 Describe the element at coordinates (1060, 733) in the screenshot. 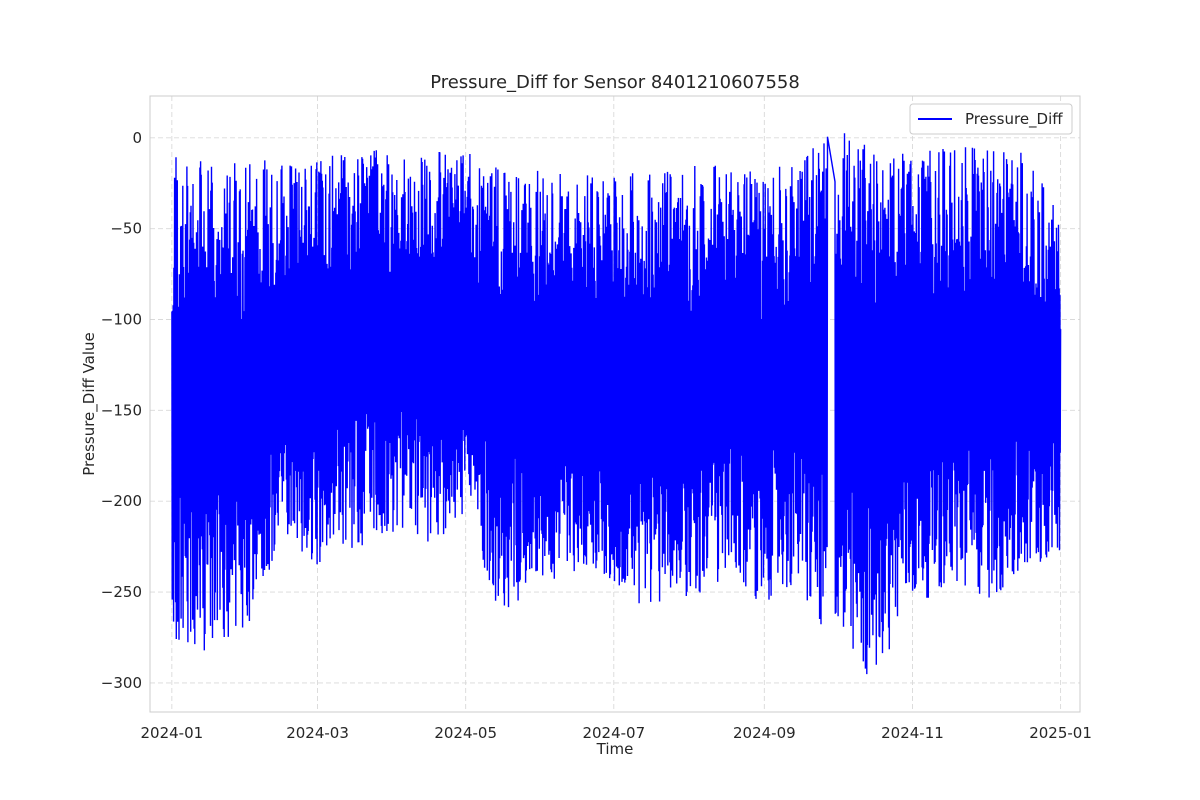

I see `x-tick-label: 2025-01` at that location.